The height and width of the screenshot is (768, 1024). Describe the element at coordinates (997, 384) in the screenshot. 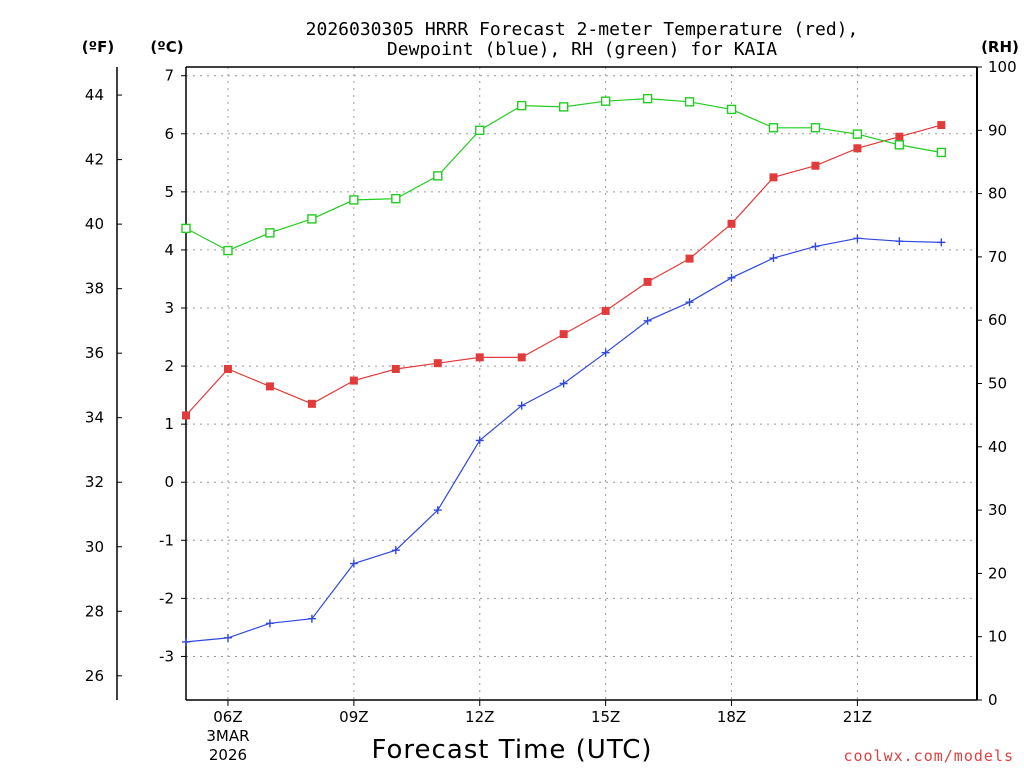

I see `rh-tick-label: 50` at that location.